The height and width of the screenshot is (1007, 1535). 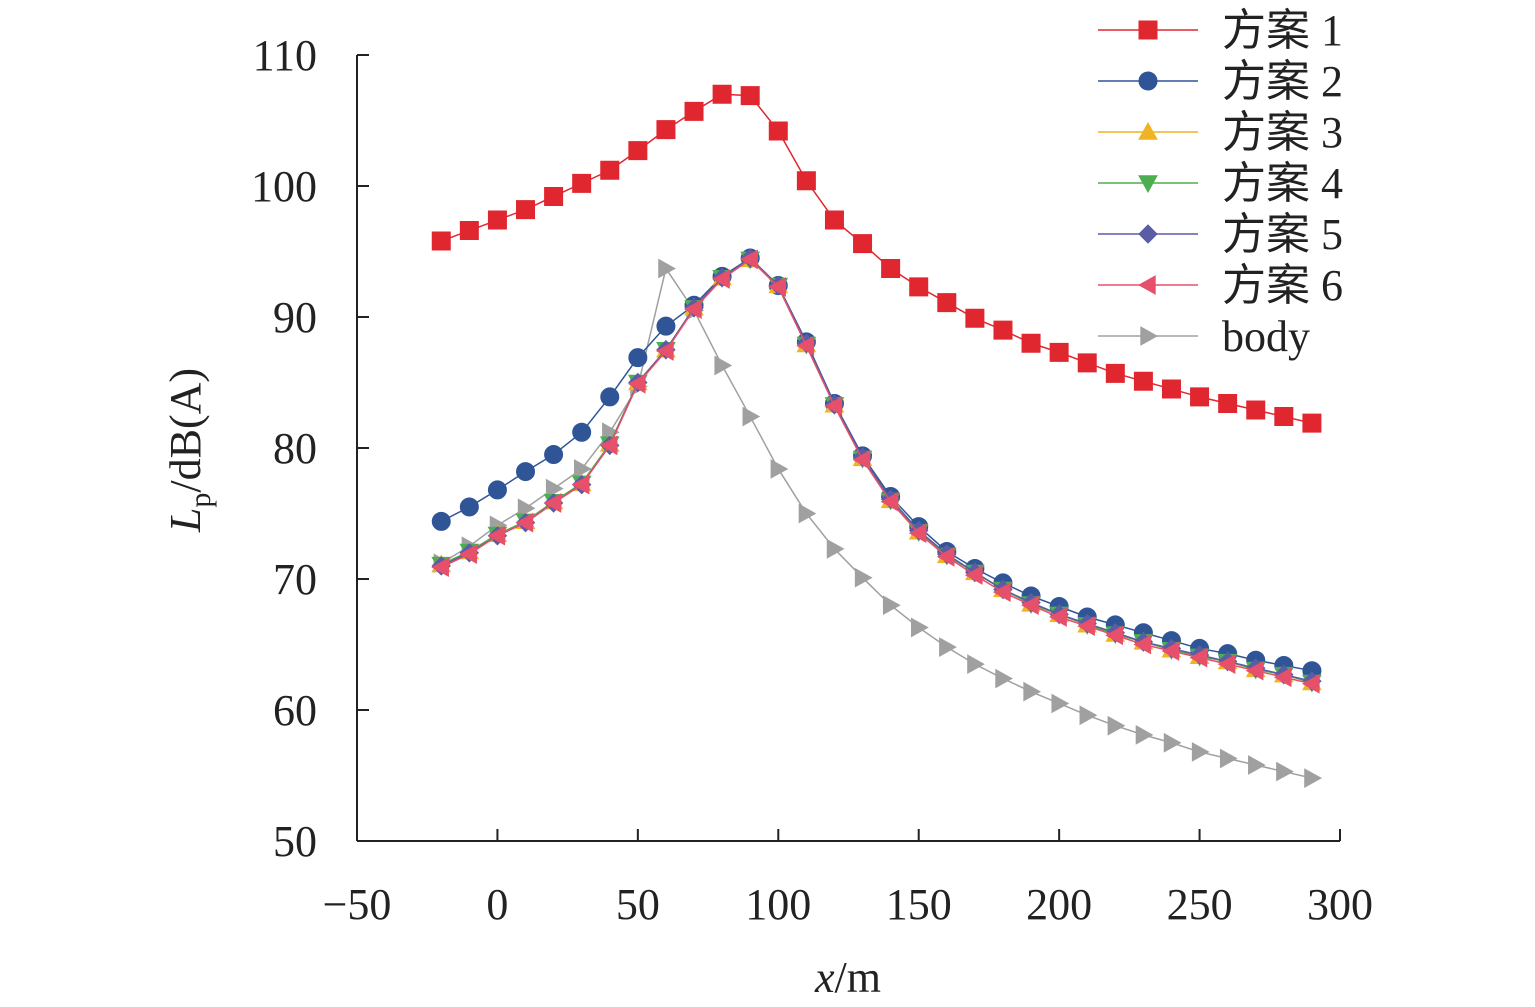 What do you see at coordinates (638, 904) in the screenshot?
I see `x-tick-label: 50` at bounding box center [638, 904].